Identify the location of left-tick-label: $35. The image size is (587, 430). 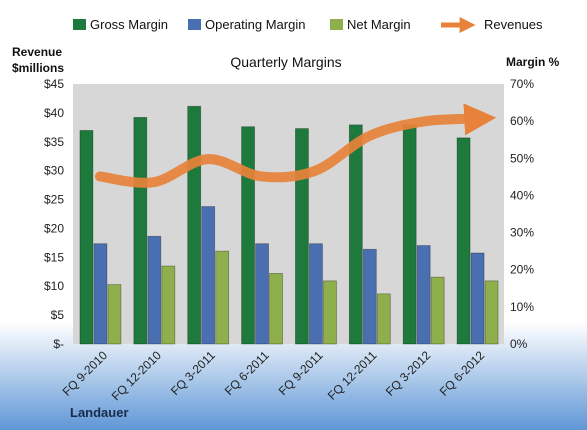
(54, 142).